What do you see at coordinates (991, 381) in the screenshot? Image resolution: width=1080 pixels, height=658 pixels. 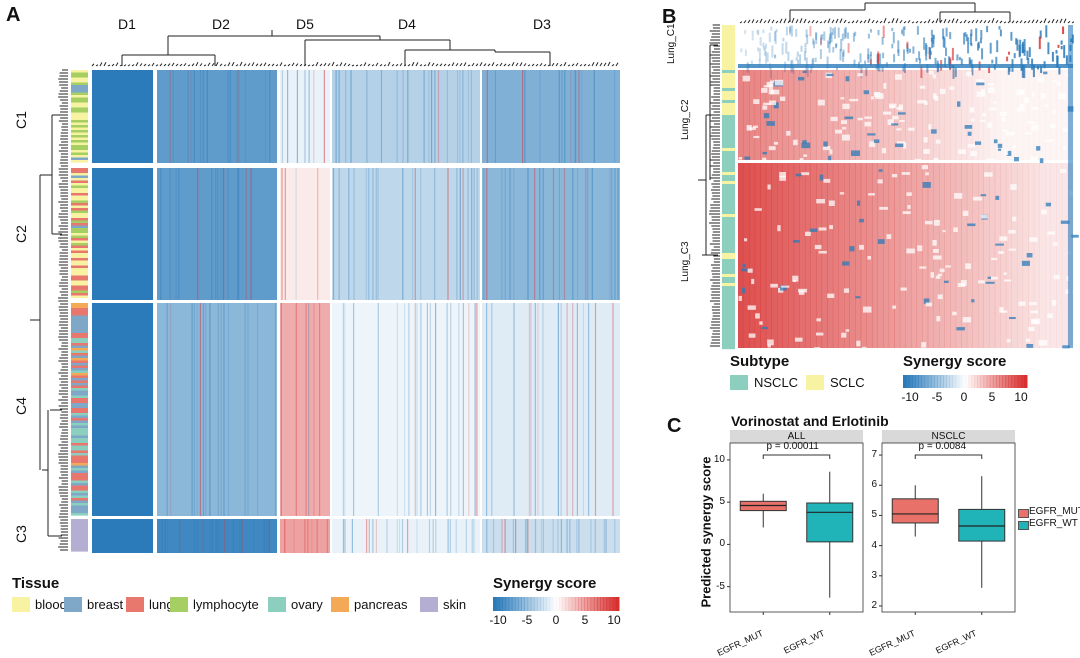 I see `panel-b-colorbar` at bounding box center [991, 381].